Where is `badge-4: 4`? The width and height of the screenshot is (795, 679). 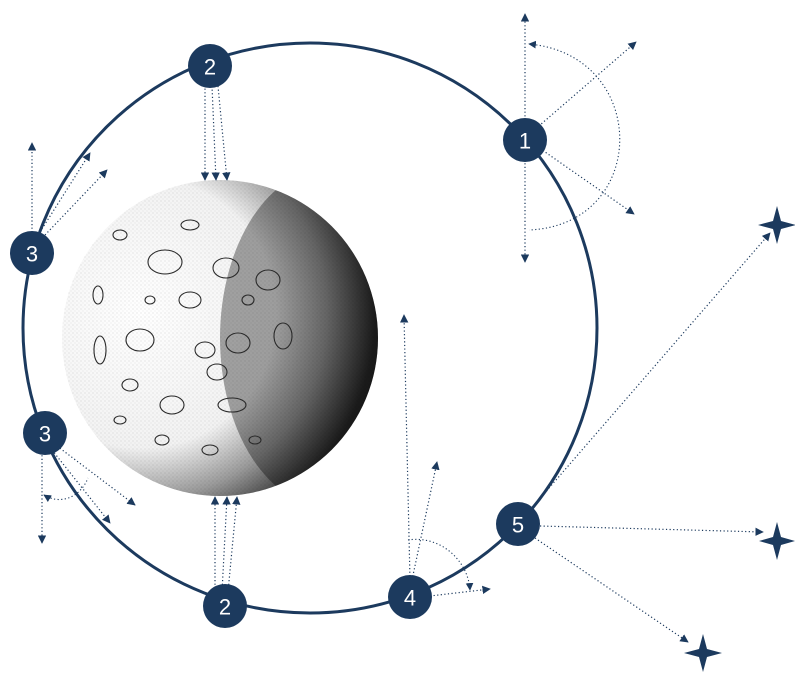 badge-4: 4 is located at coordinates (410, 597).